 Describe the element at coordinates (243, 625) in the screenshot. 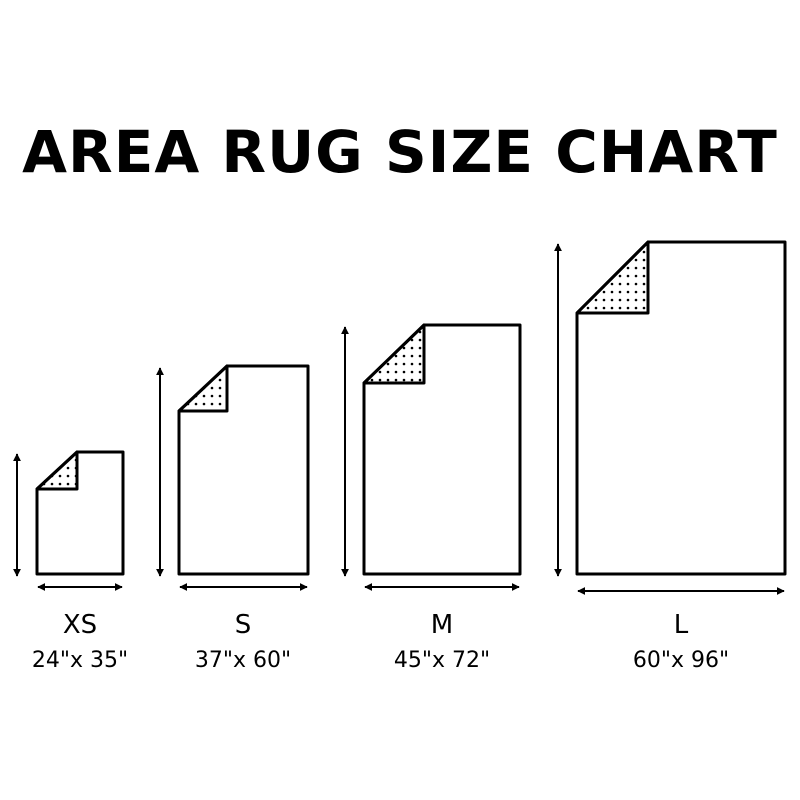

I see `size-label: S` at that location.